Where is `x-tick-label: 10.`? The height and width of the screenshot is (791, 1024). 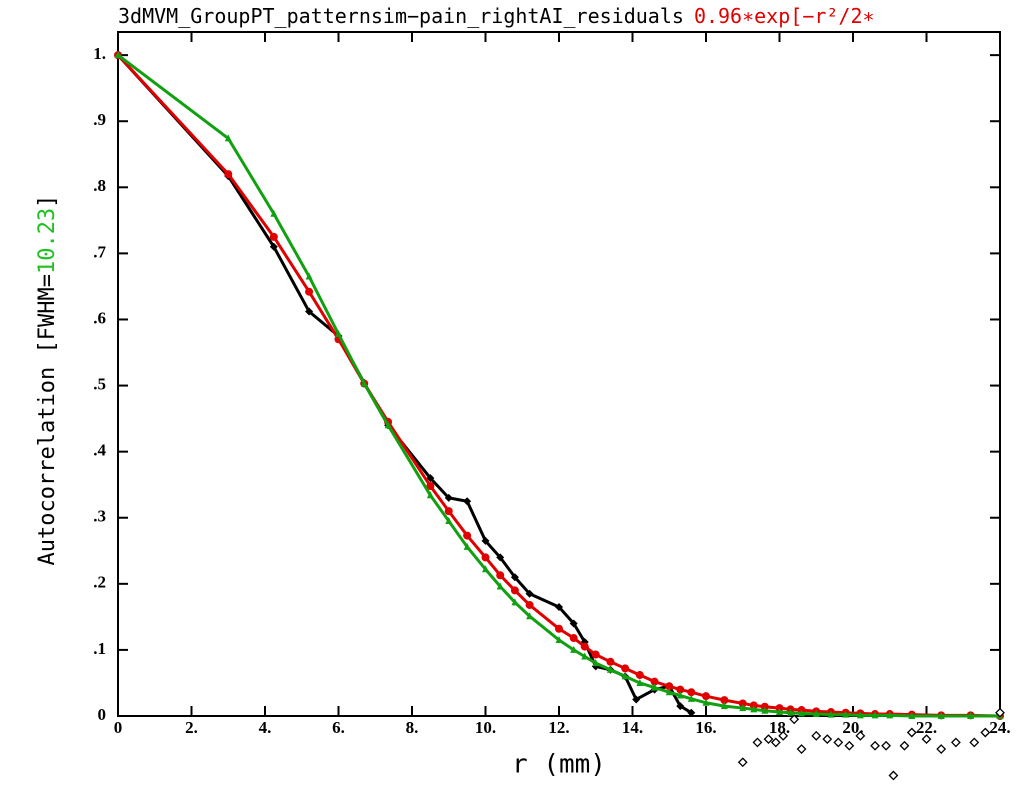
x-tick-label: 10. is located at coordinates (485, 727).